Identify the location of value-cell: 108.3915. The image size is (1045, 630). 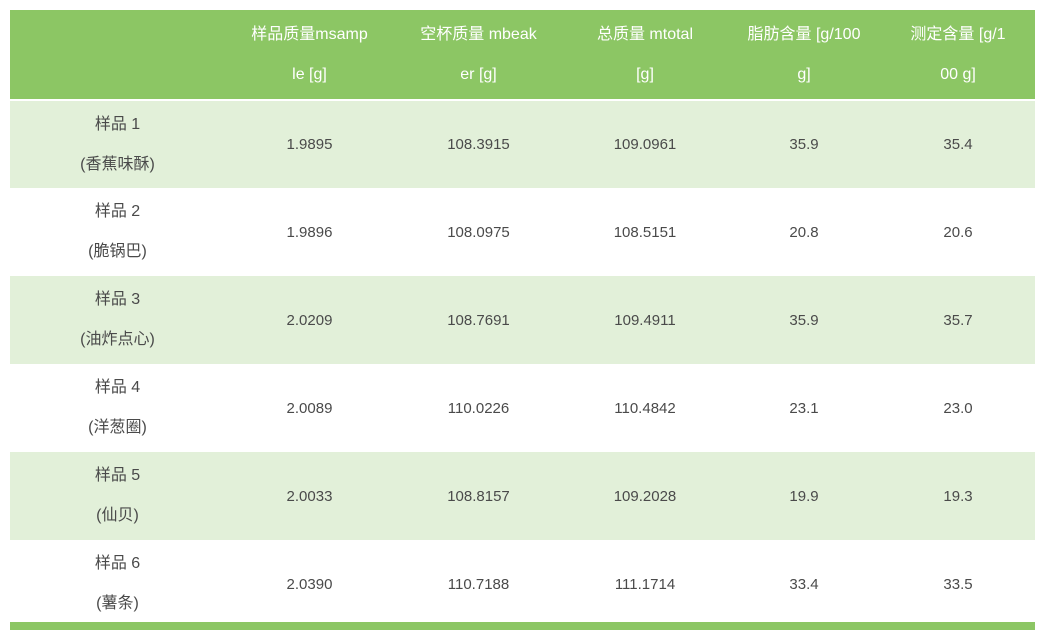
(478, 144).